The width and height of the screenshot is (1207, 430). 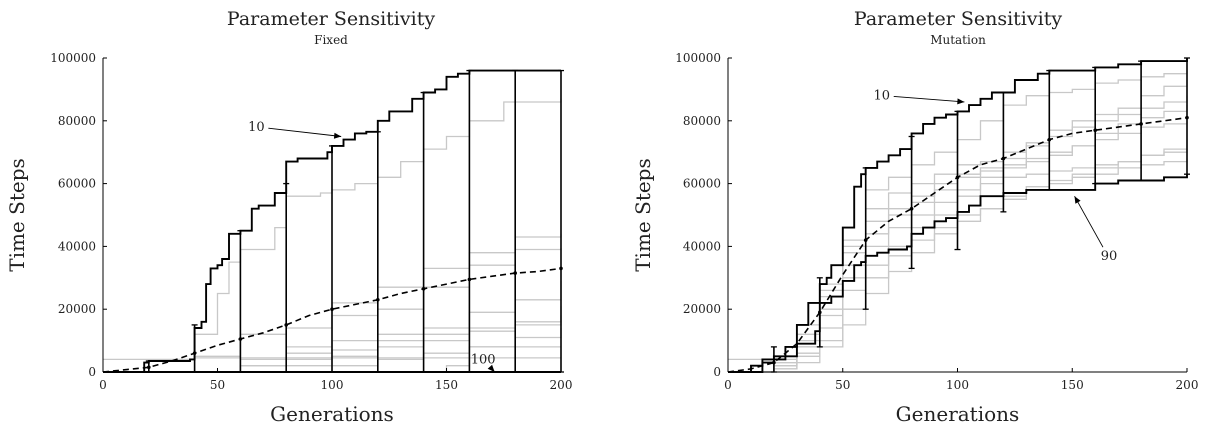 What do you see at coordinates (1109, 256) in the screenshot?
I see `annotation-label-90: 90` at bounding box center [1109, 256].